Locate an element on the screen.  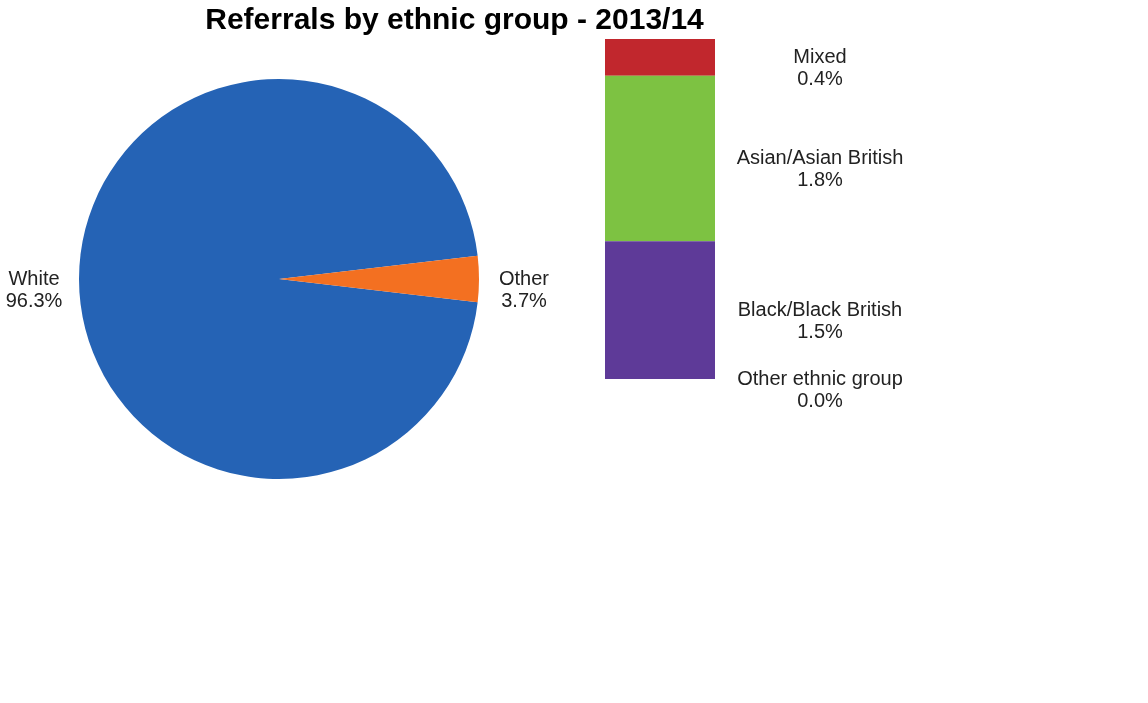
category-label: Asian/Asian British is located at coordinates (820, 157).